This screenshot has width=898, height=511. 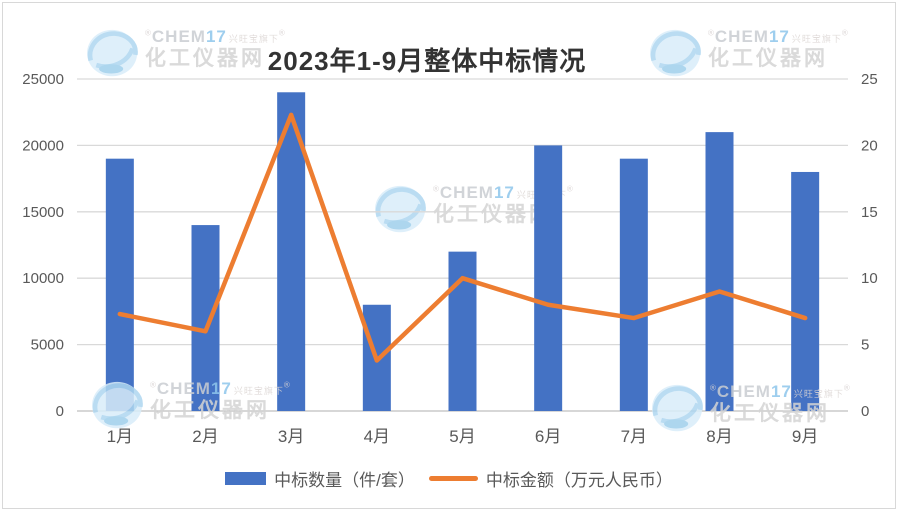 I want to click on x-tick-label-3月: 3月, so click(x=291, y=436).